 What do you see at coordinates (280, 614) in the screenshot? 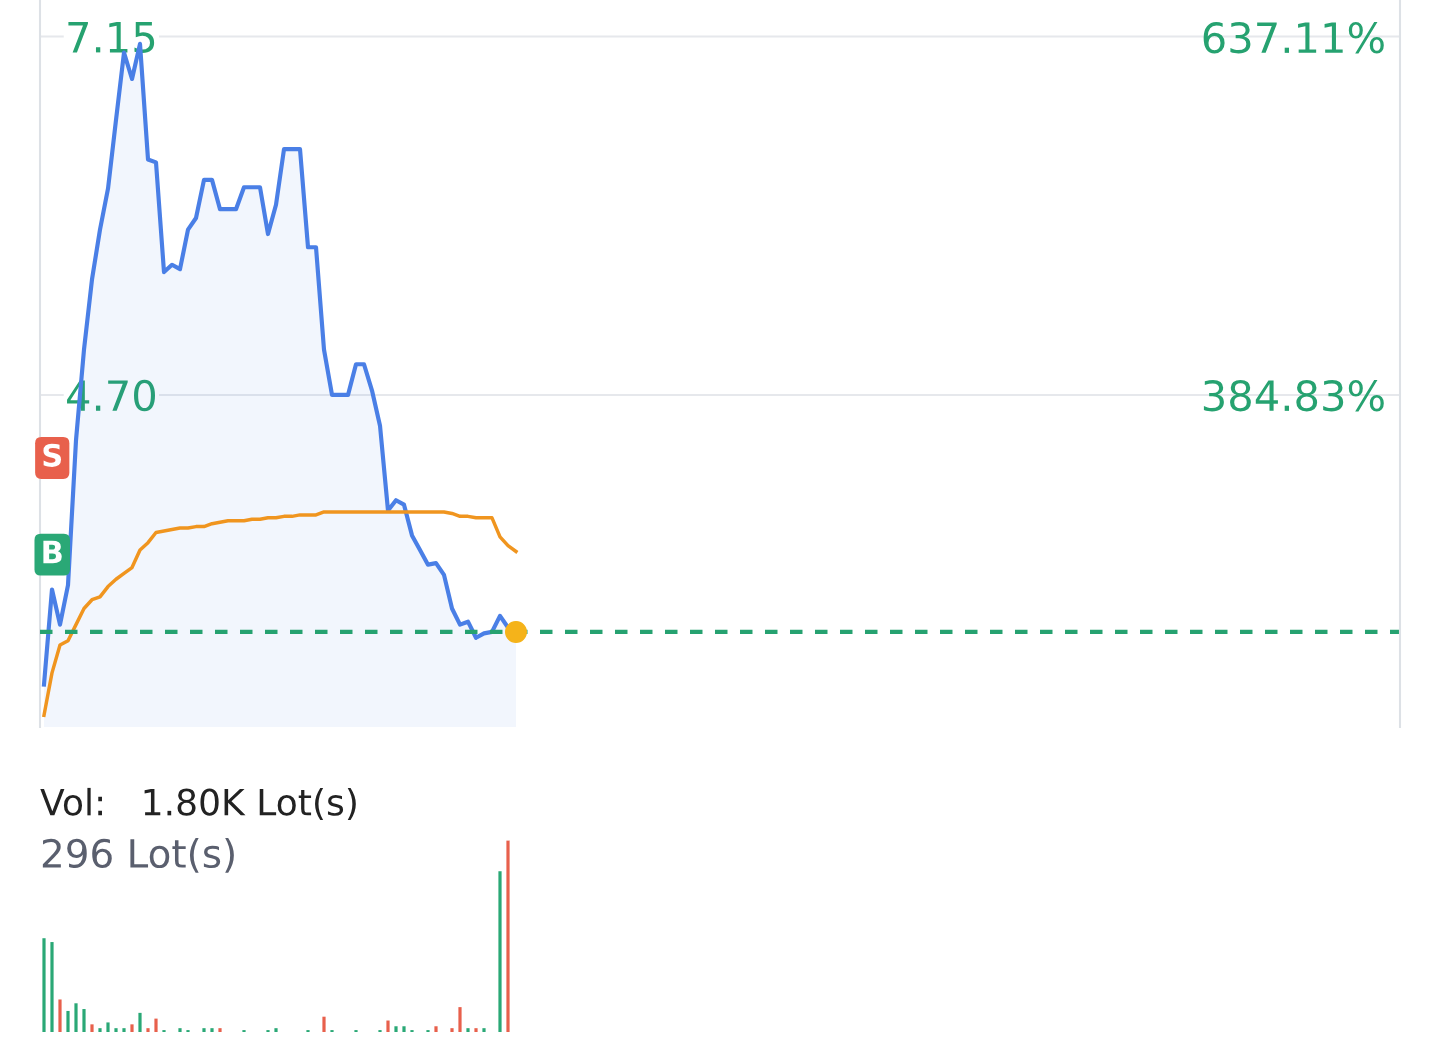
I see `line-series` at bounding box center [280, 614].